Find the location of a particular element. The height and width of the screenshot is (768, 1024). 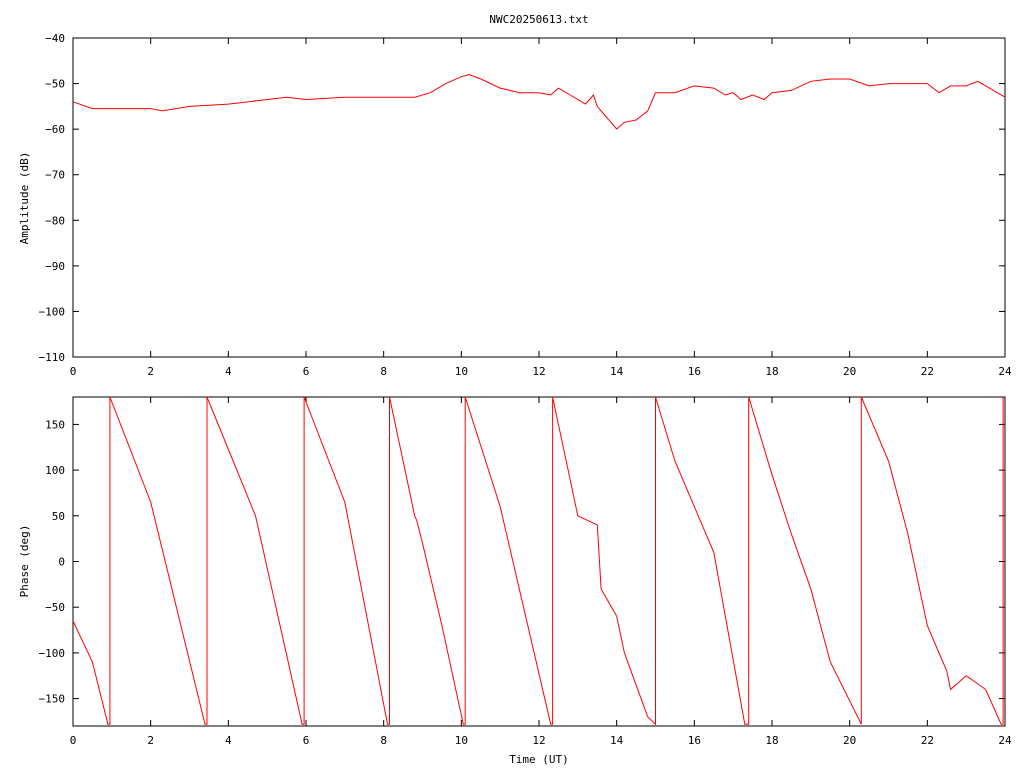

amplitude-series-line is located at coordinates (539, 101).